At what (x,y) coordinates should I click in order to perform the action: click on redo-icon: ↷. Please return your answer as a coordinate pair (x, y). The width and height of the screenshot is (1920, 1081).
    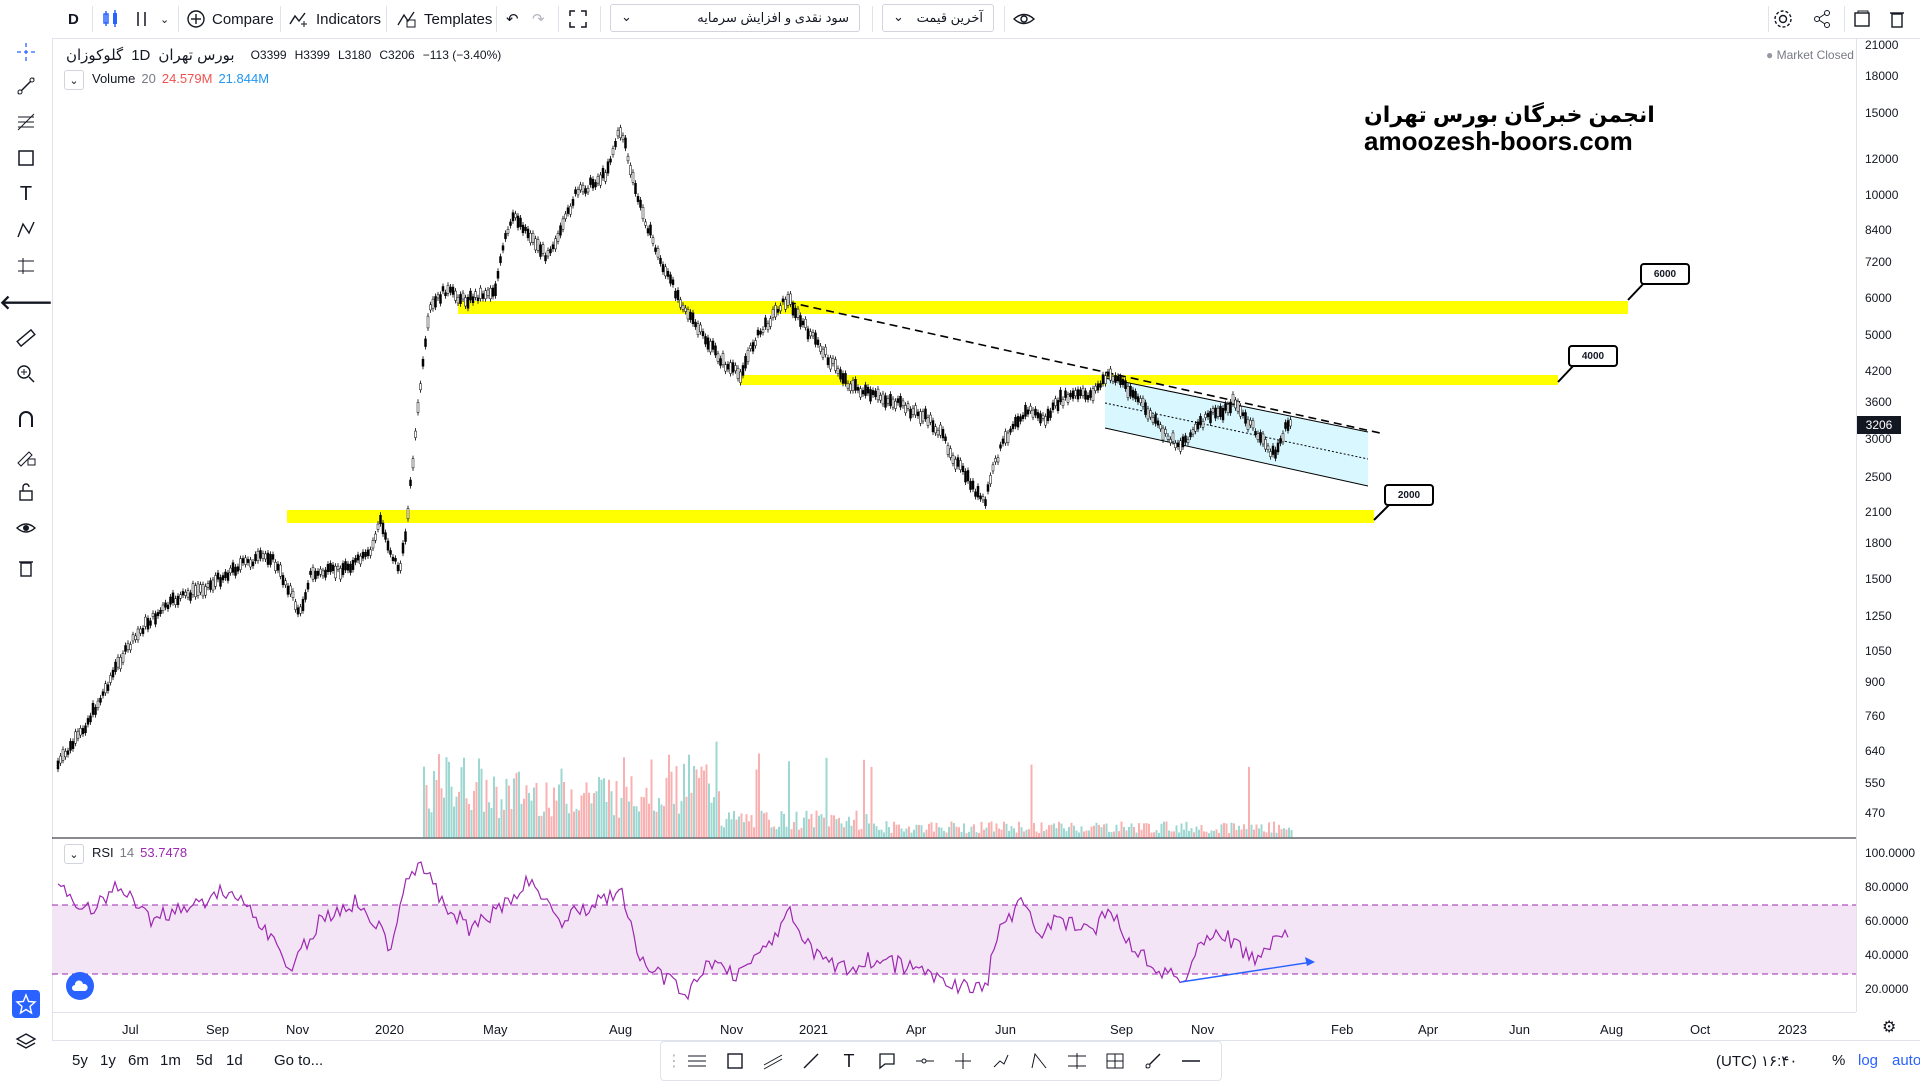
    Looking at the image, I should click on (538, 19).